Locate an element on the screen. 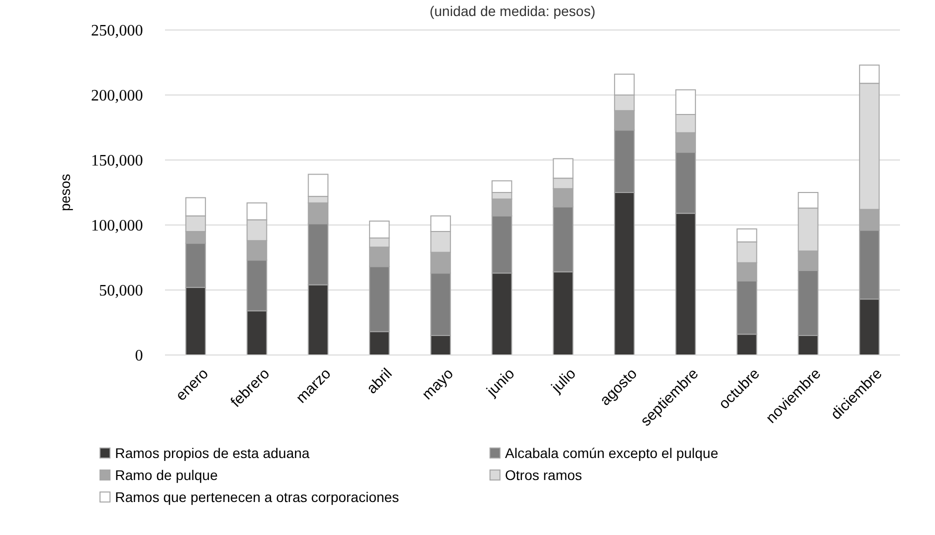 The height and width of the screenshot is (535, 935). y-axis-title: pesos is located at coordinates (65, 193).